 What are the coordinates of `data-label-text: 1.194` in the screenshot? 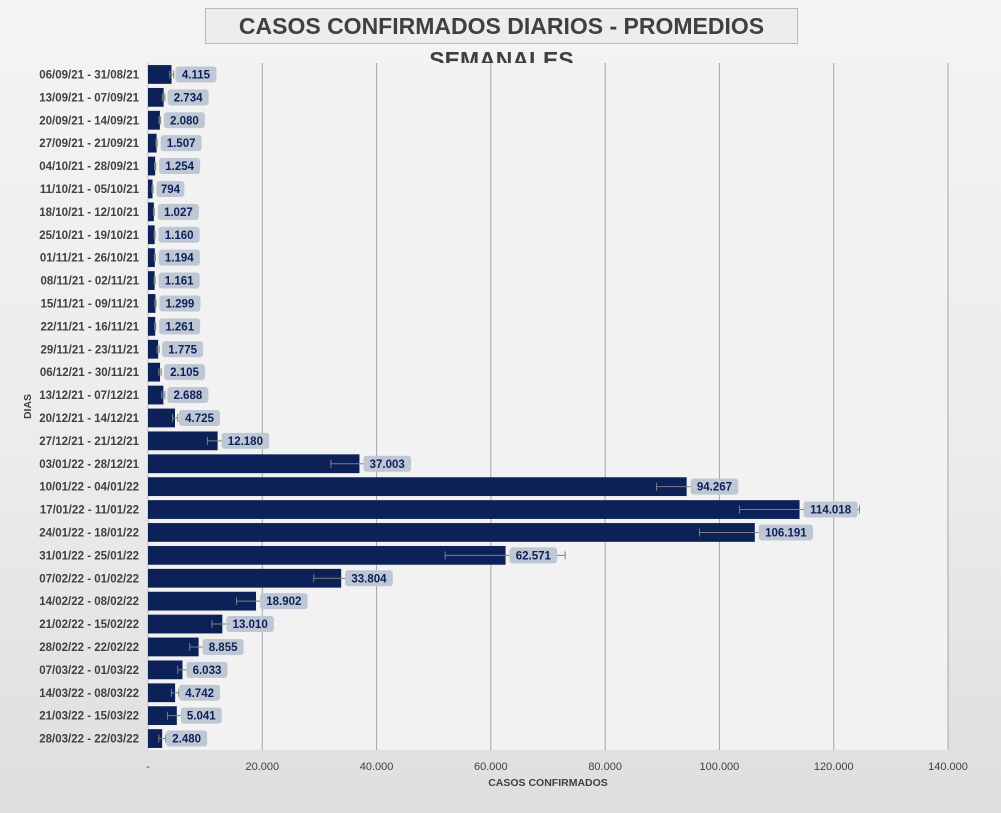 It's located at (179, 259).